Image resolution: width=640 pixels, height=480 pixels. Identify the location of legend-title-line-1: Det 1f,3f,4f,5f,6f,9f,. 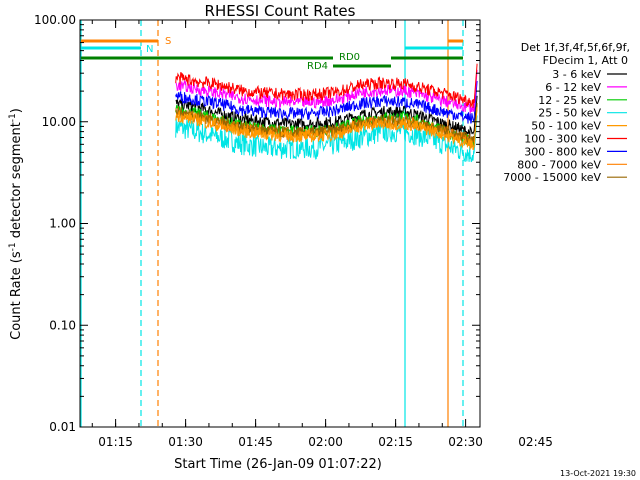
(575, 47).